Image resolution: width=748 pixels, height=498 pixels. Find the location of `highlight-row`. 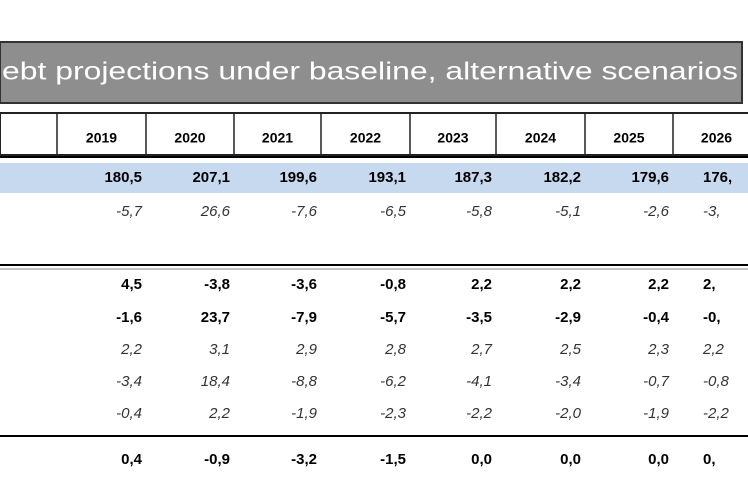

highlight-row is located at coordinates (374, 178).